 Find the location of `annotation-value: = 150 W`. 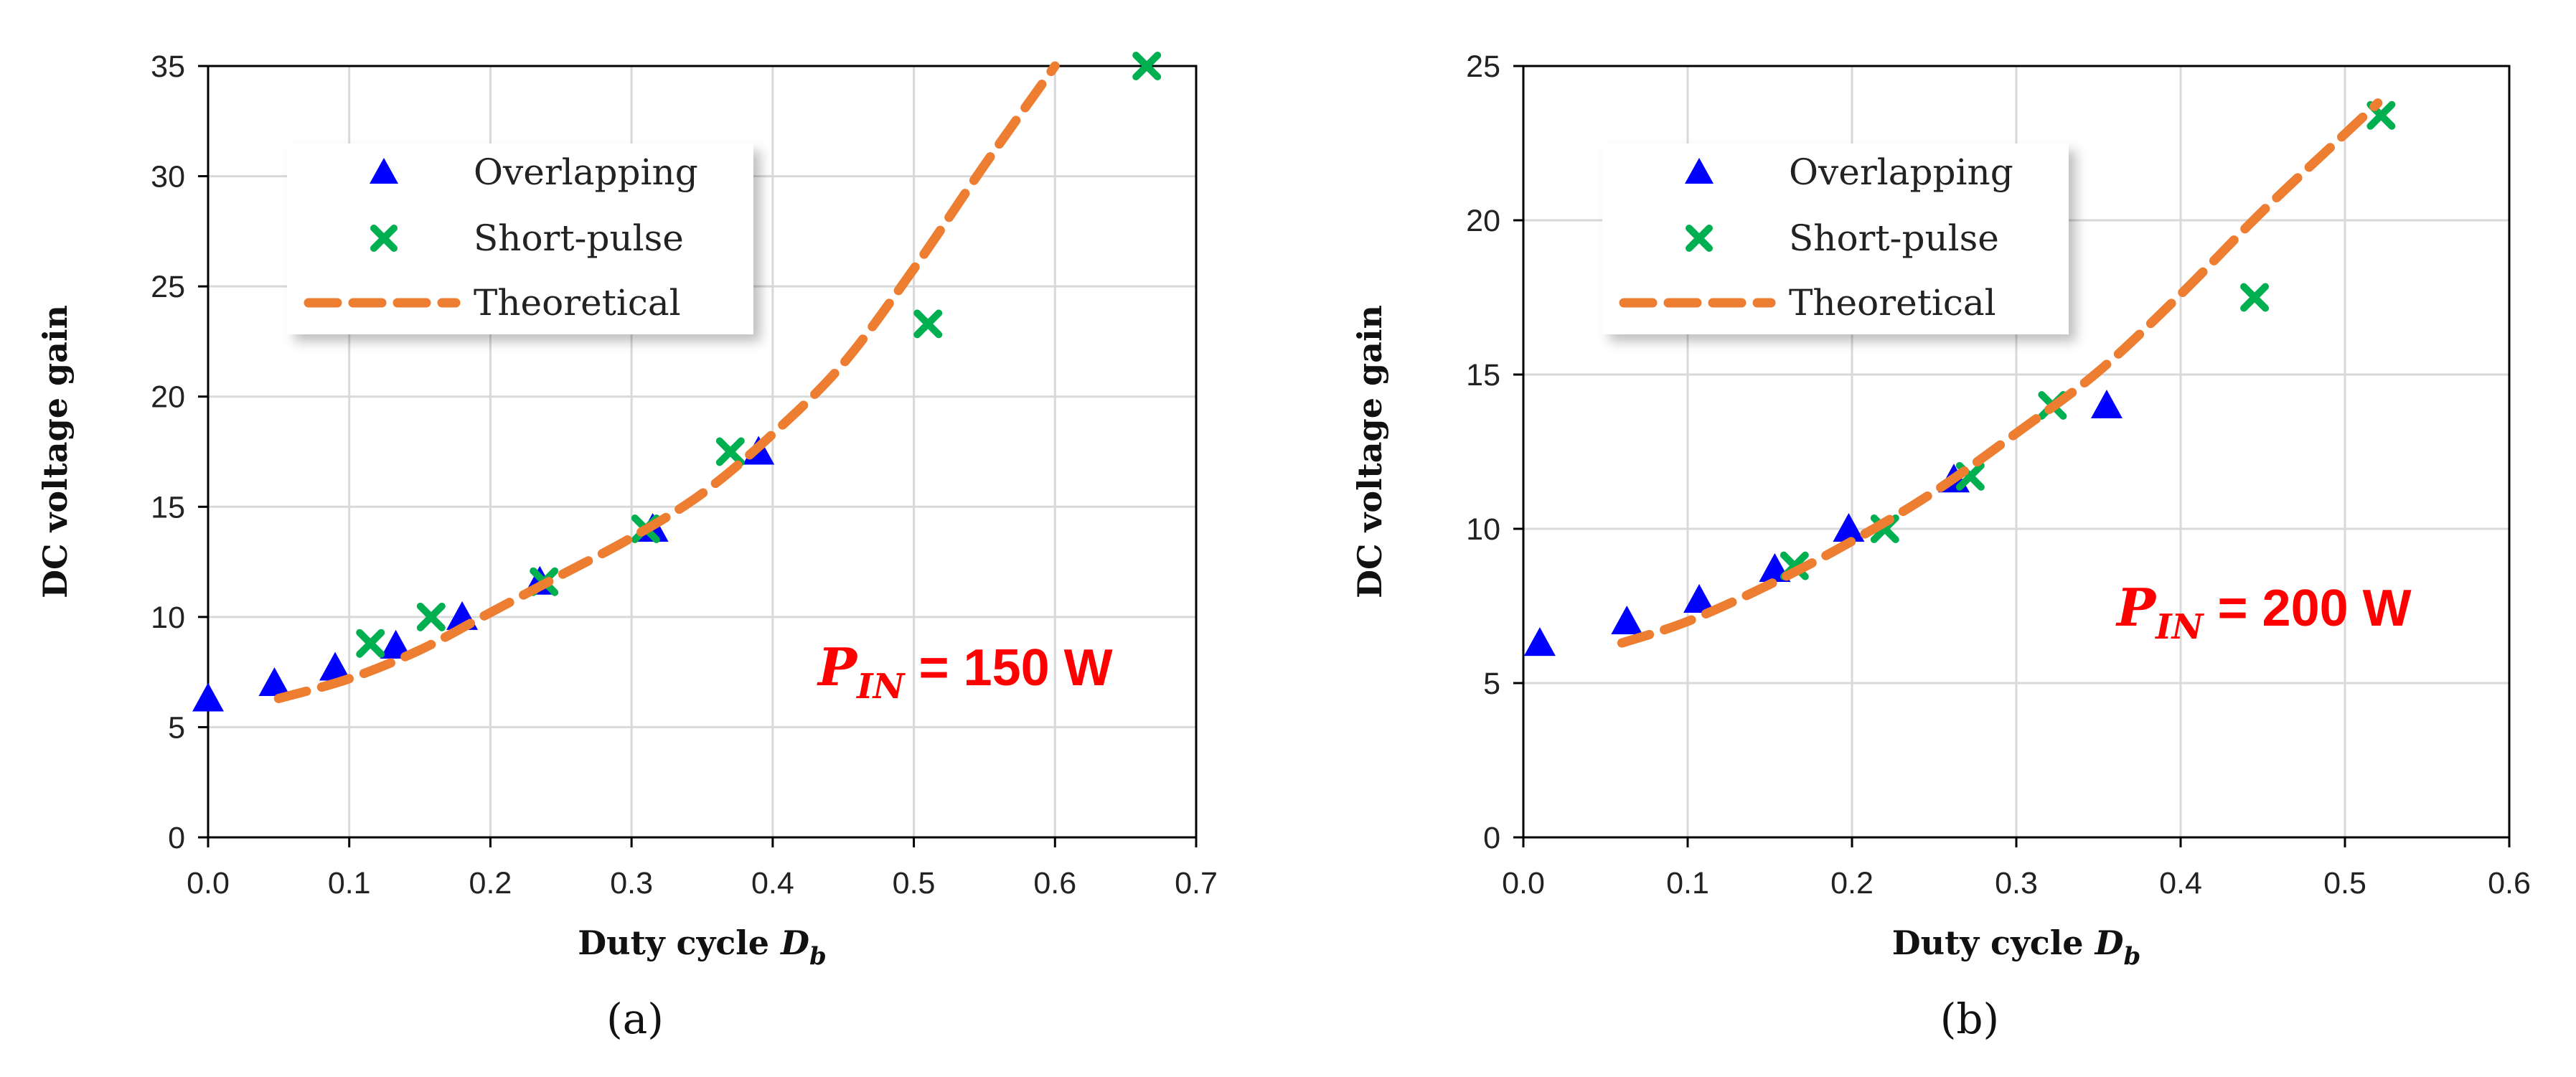

annotation-value: = 150 W is located at coordinates (1008, 668).